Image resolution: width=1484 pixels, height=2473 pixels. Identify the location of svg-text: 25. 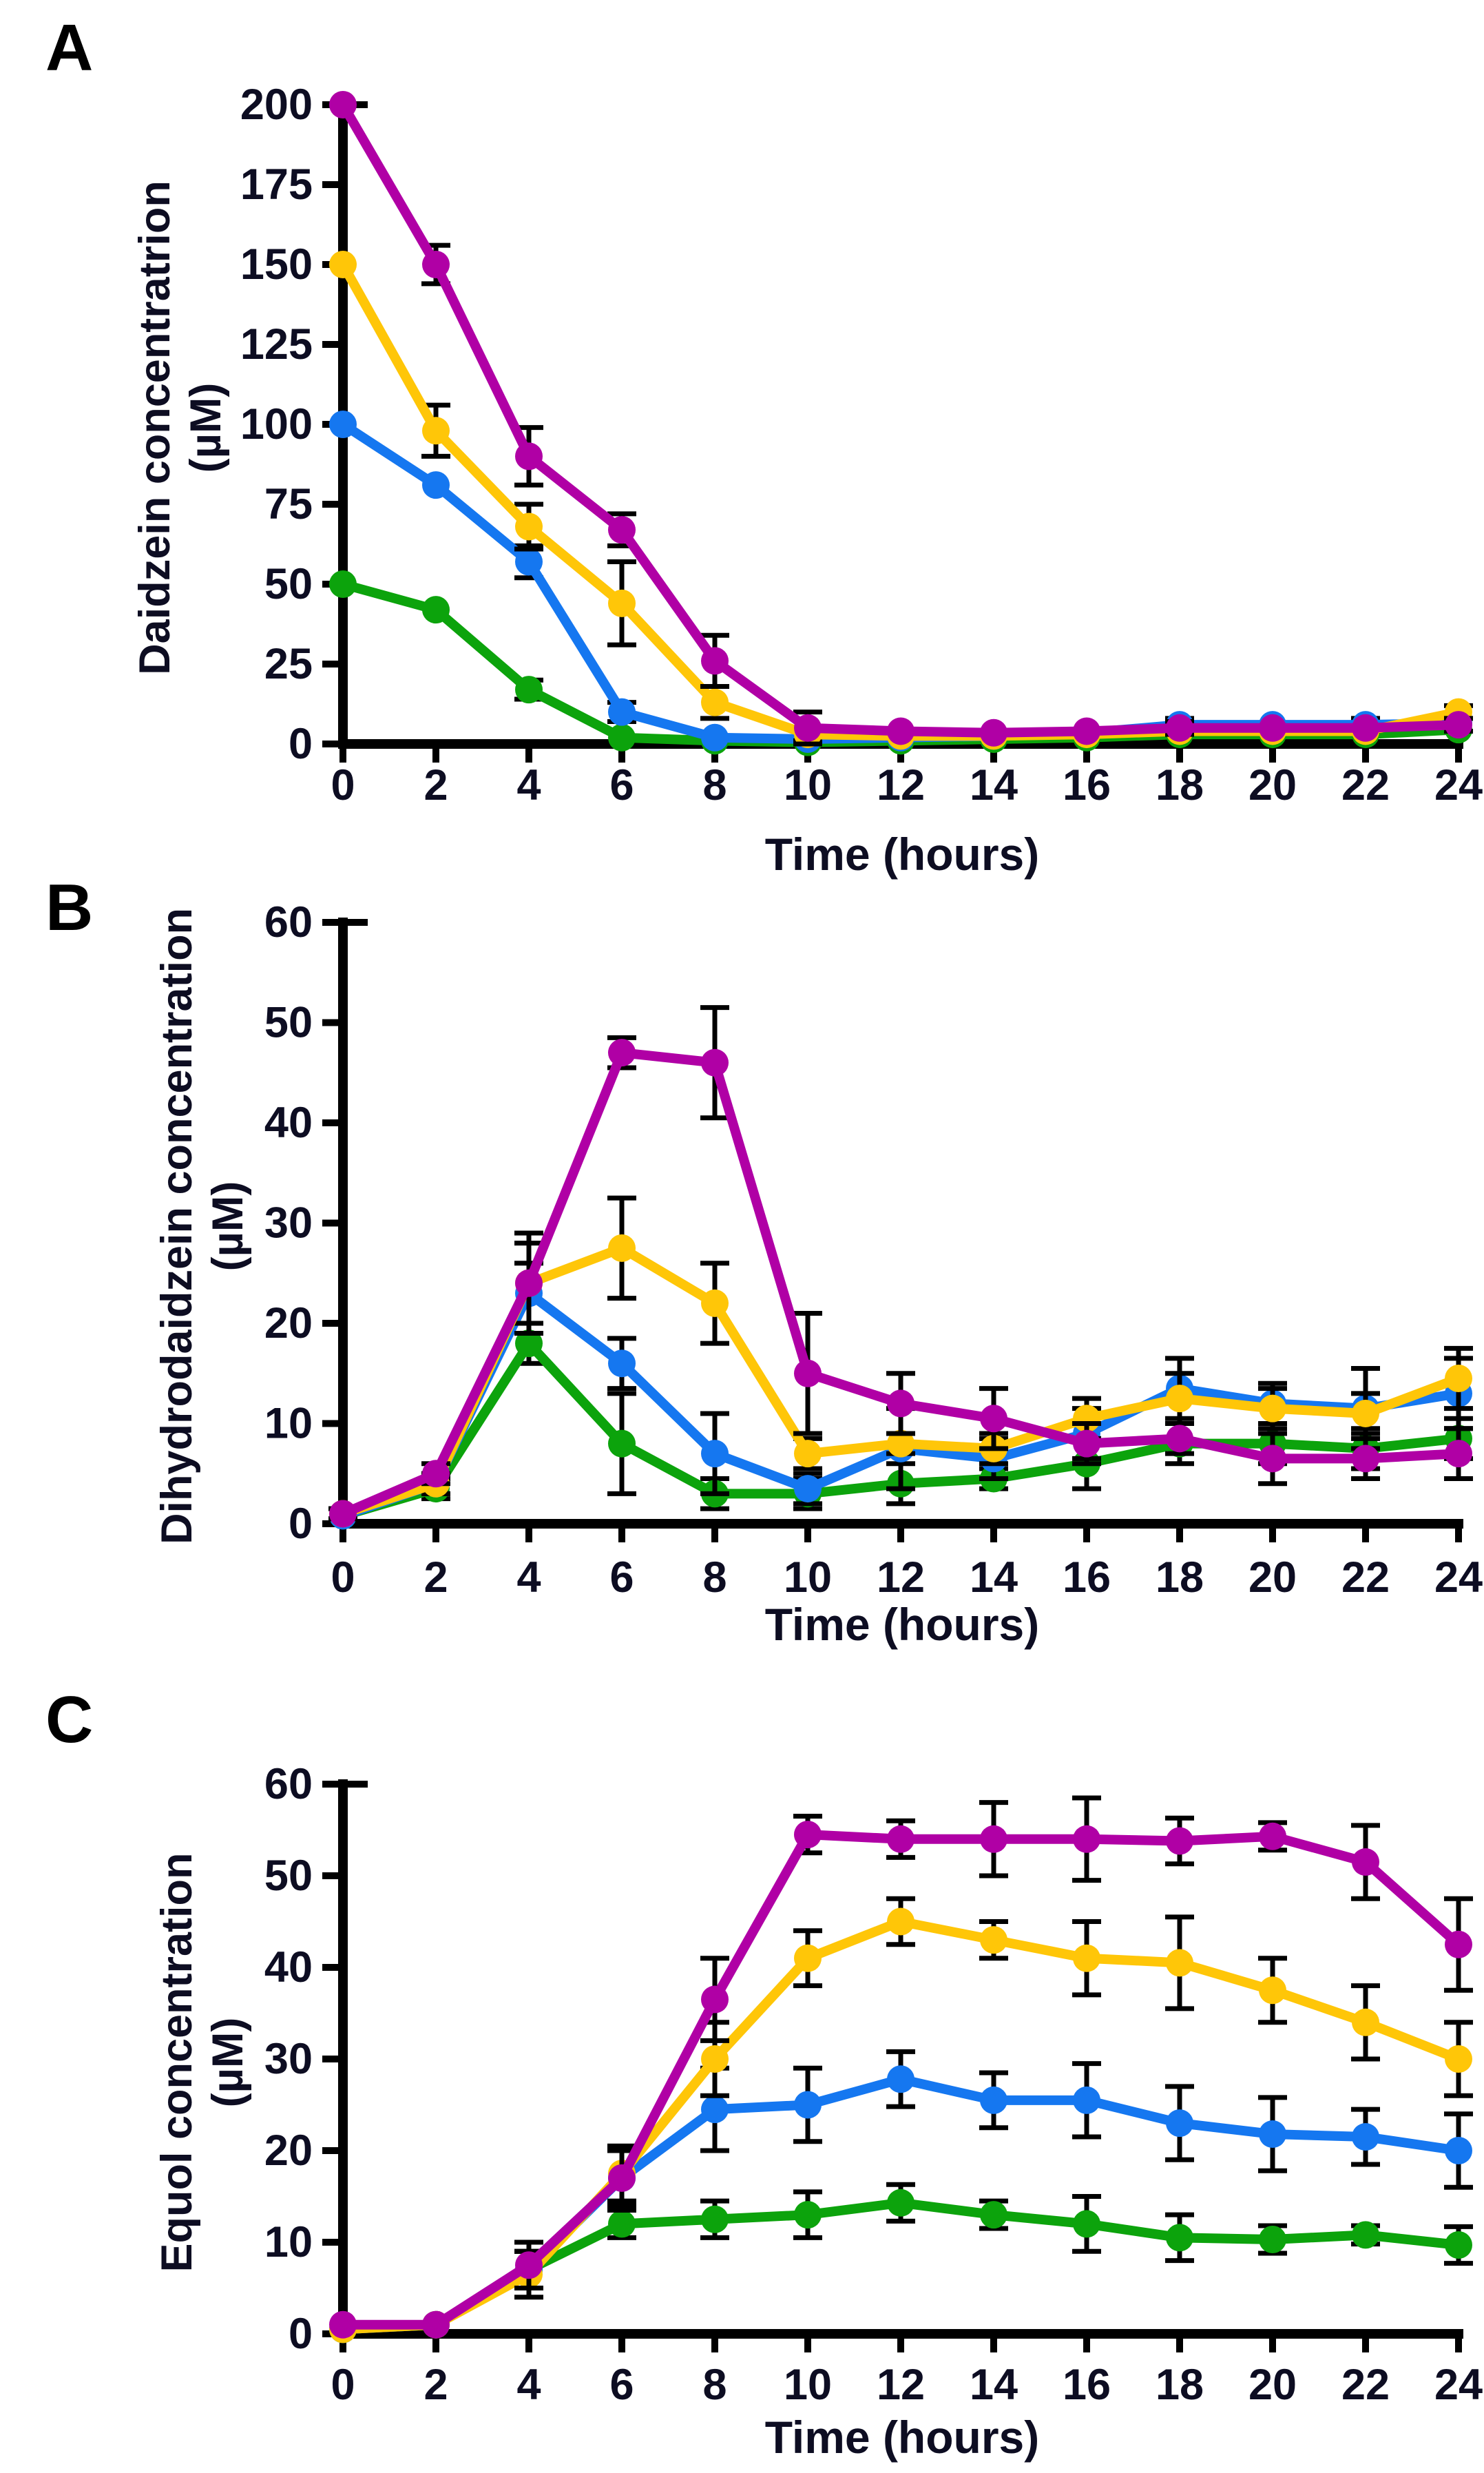
(289, 664).